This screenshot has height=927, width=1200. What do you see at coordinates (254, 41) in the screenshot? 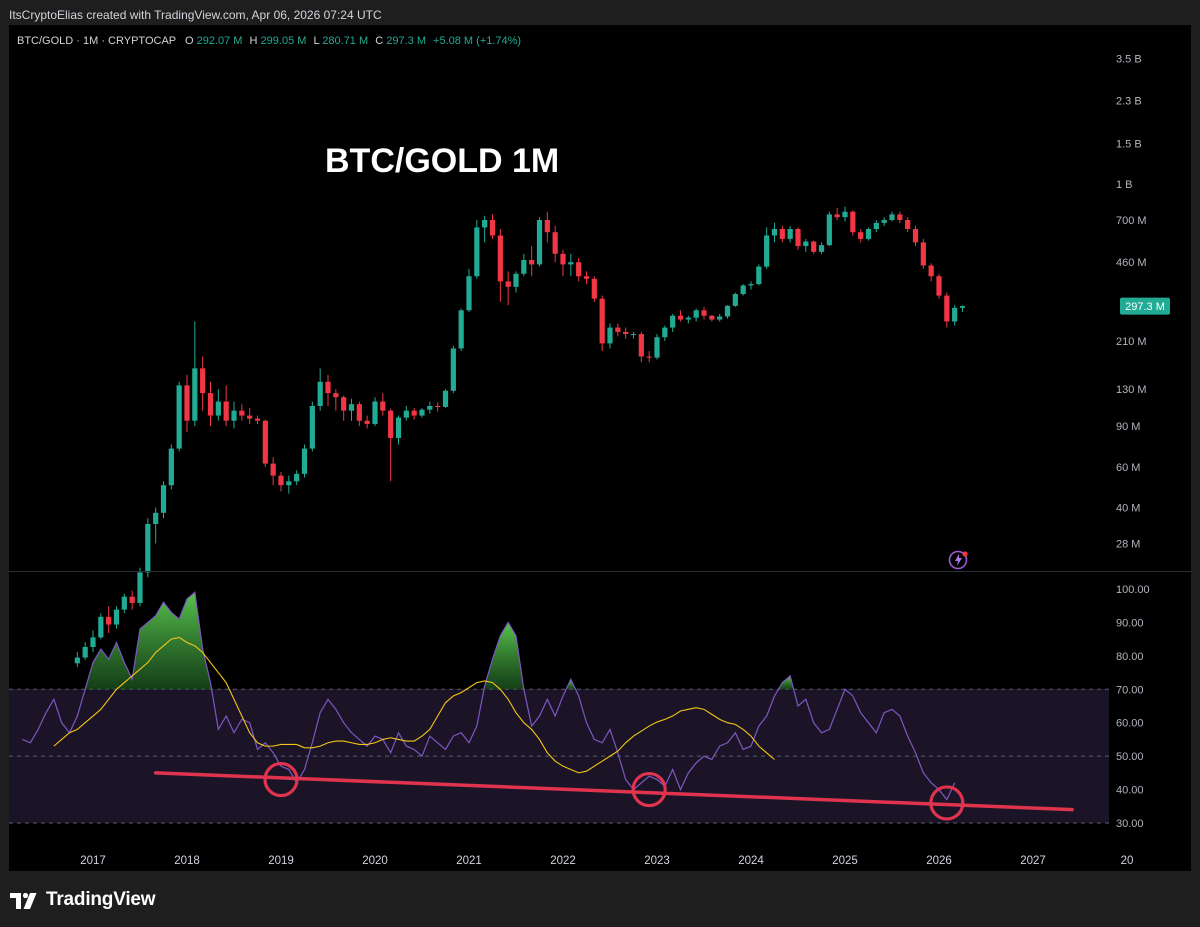
I see `legend-h-label: H` at bounding box center [254, 41].